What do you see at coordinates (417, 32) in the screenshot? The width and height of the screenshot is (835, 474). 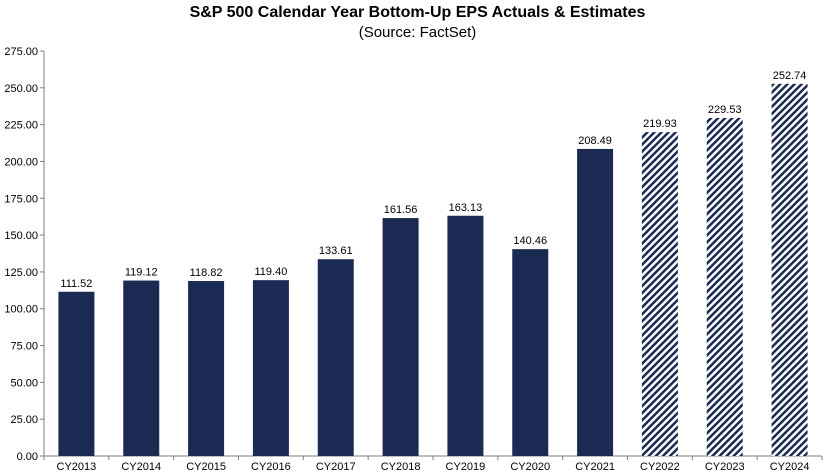 I see `chart-subtitle: (Source: FactSet)` at bounding box center [417, 32].